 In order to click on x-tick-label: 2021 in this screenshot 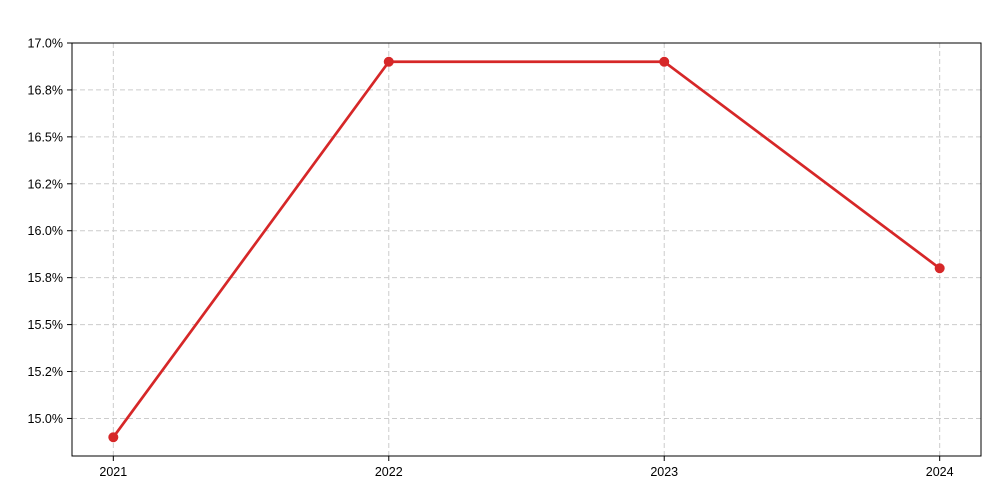, I will do `click(113, 472)`.